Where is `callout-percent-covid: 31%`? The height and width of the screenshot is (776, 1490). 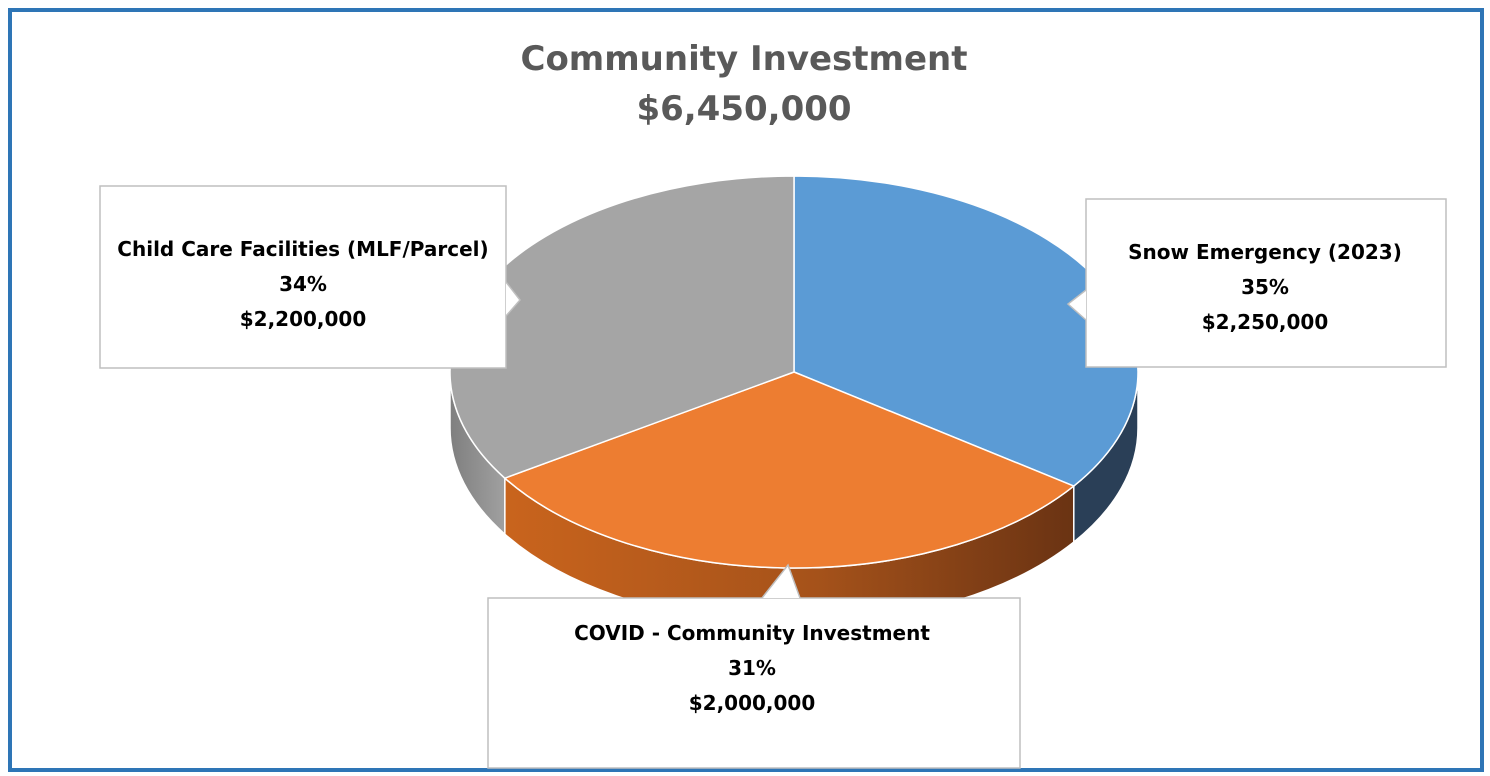
callout-percent-covid: 31% is located at coordinates (752, 668).